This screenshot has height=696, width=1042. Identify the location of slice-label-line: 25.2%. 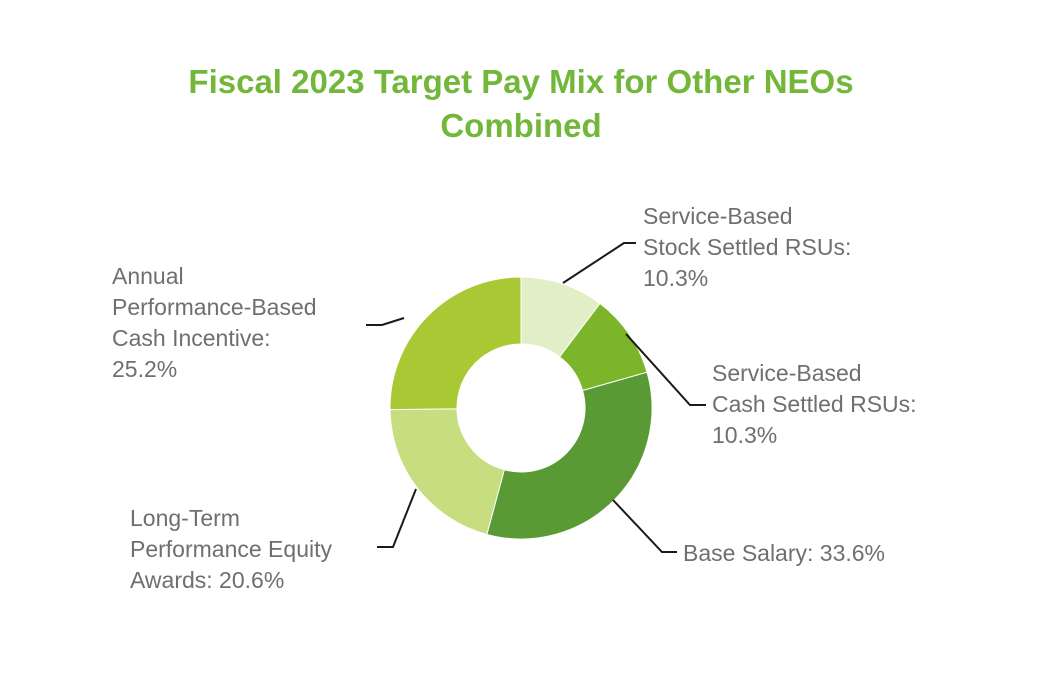
(145, 369).